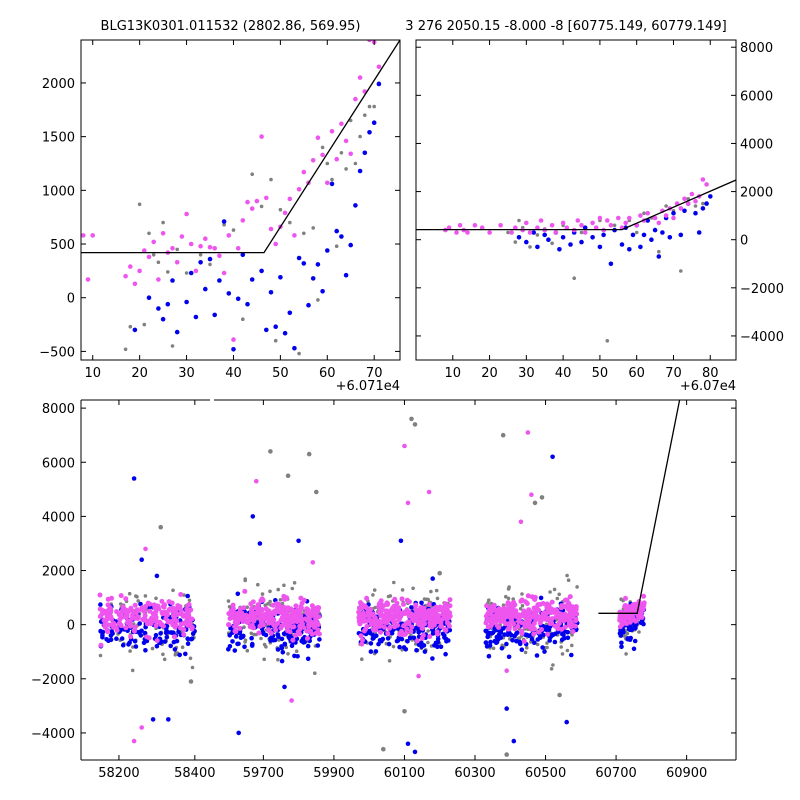  I want to click on y-tick-label: 500, so click(62, 245).